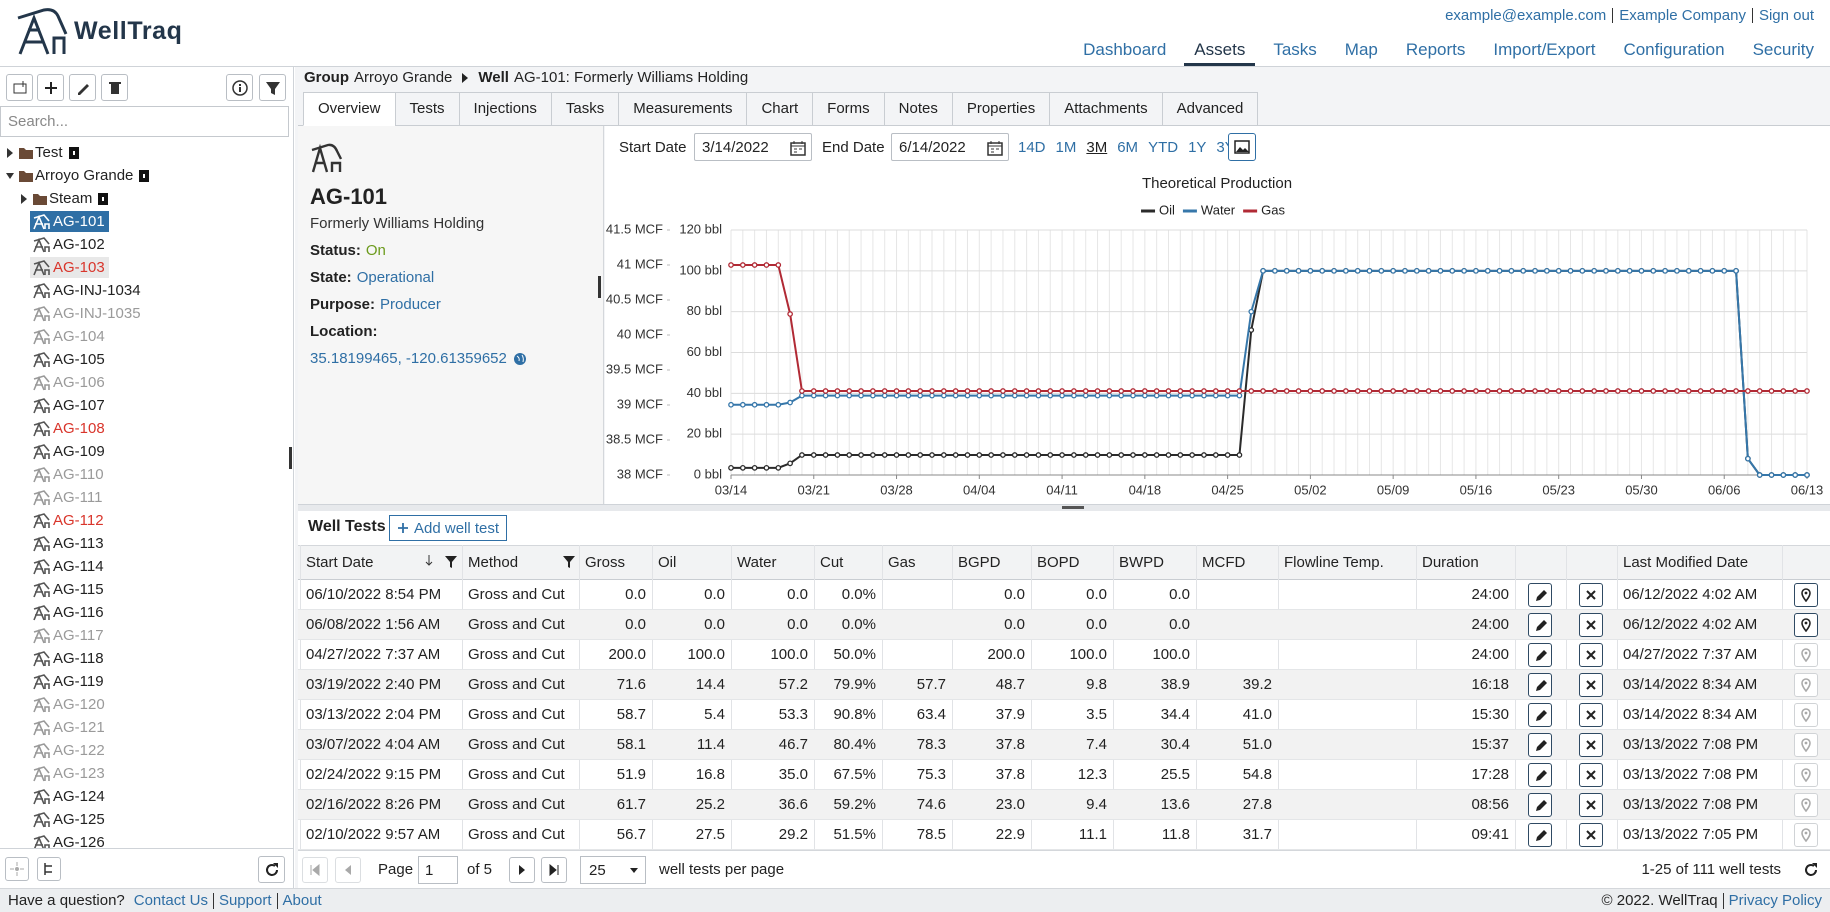 This screenshot has width=1830, height=912. Describe the element at coordinates (1001, 109) in the screenshot. I see `tab: Properties` at that location.